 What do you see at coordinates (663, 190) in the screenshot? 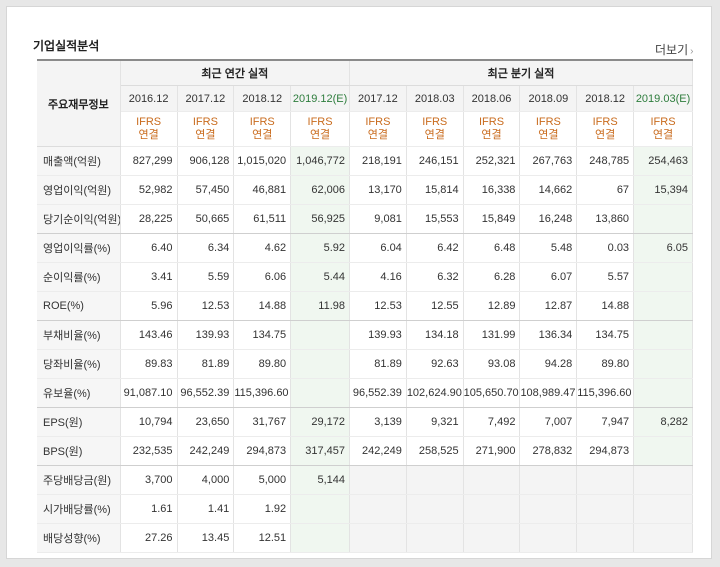
I see `quarter-value-cell: 15,394` at bounding box center [663, 190].